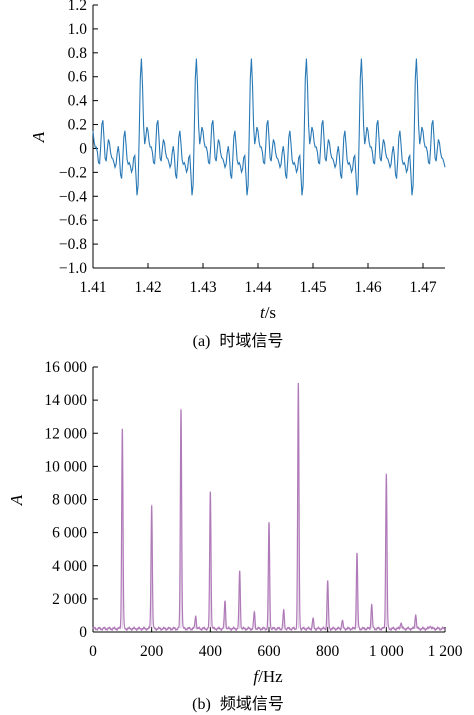 The height and width of the screenshot is (715, 474). I want to click on y-tick-label: −0.4, so click(73, 196).